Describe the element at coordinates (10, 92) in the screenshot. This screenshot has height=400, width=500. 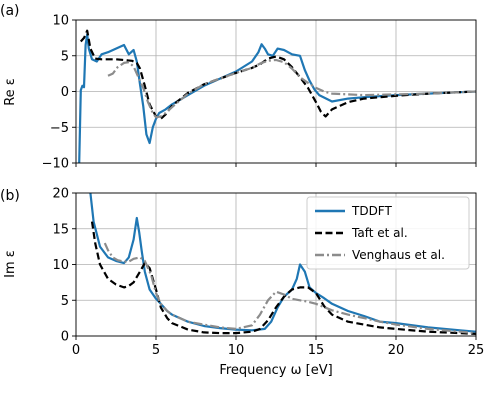
I see `panel-a-ylabel: Re ε` at that location.